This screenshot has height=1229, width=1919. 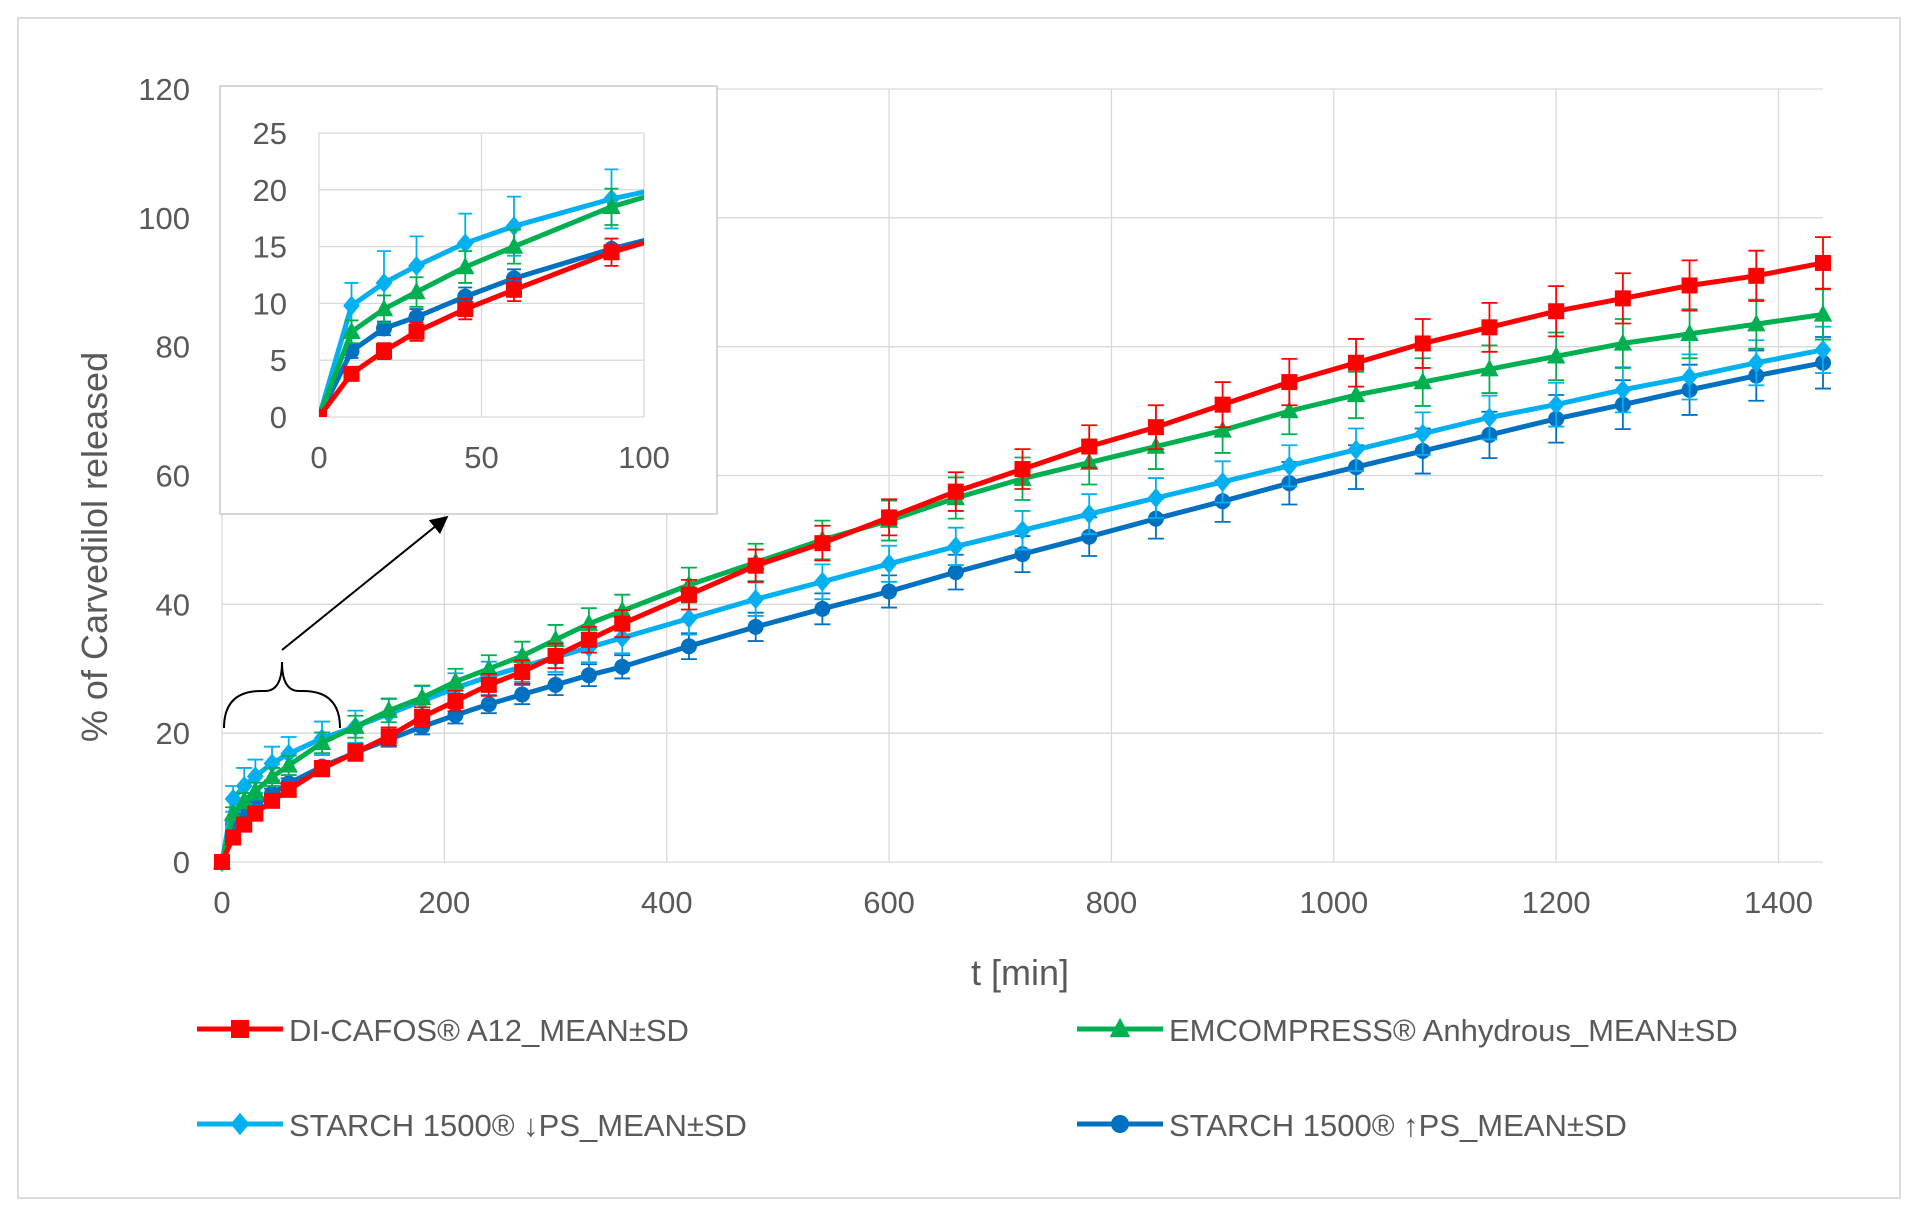 What do you see at coordinates (270, 303) in the screenshot?
I see `inset-y-tick-label: 10` at bounding box center [270, 303].